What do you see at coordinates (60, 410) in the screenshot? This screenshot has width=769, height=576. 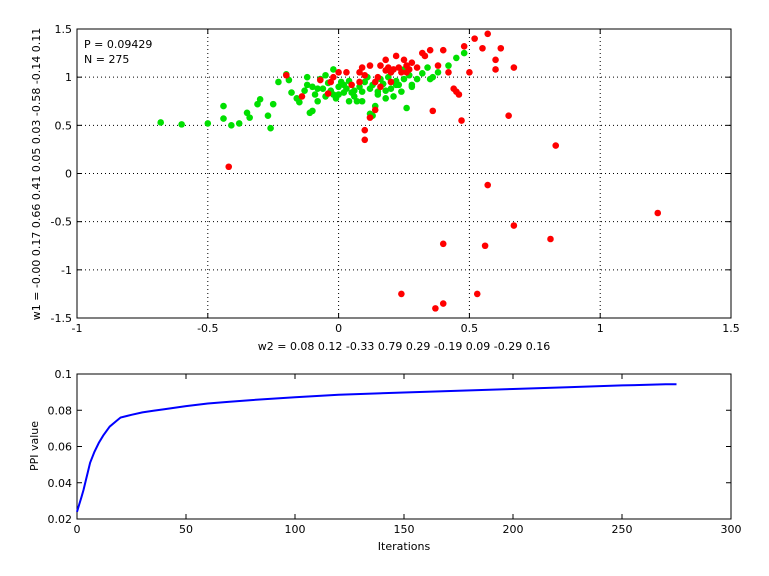 I see `y-tick-label: 0.08` at bounding box center [60, 410].